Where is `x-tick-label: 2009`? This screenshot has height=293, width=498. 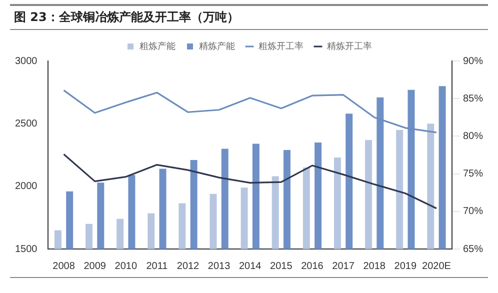 x-tick-label: 2009 is located at coordinates (95, 266).